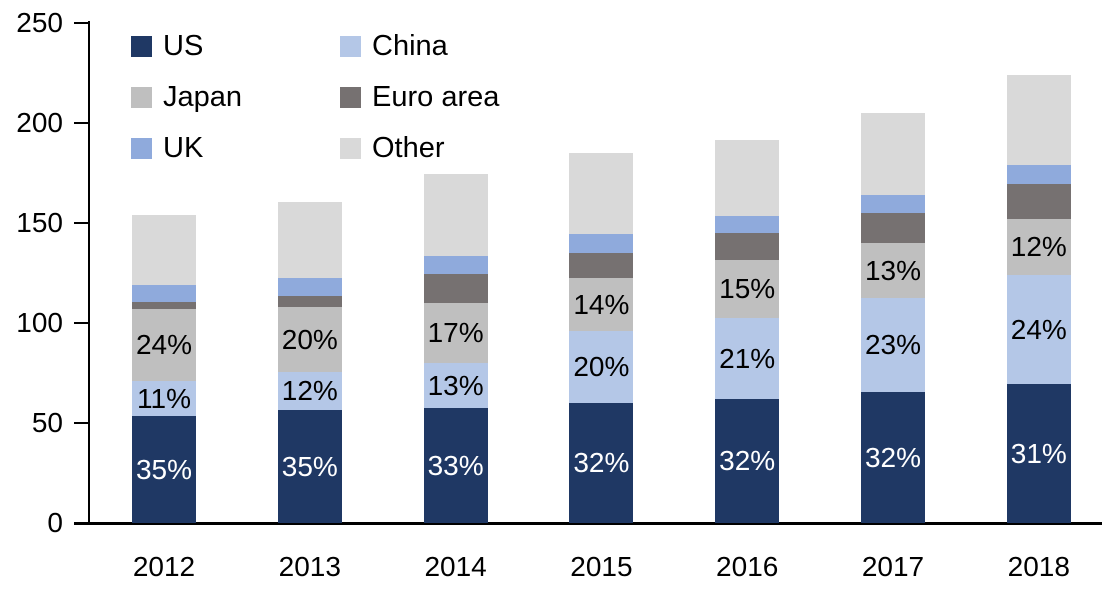 Image resolution: width=1102 pixels, height=598 pixels. Describe the element at coordinates (39, 322) in the screenshot. I see `y-axis-tick-label: 100` at that location.